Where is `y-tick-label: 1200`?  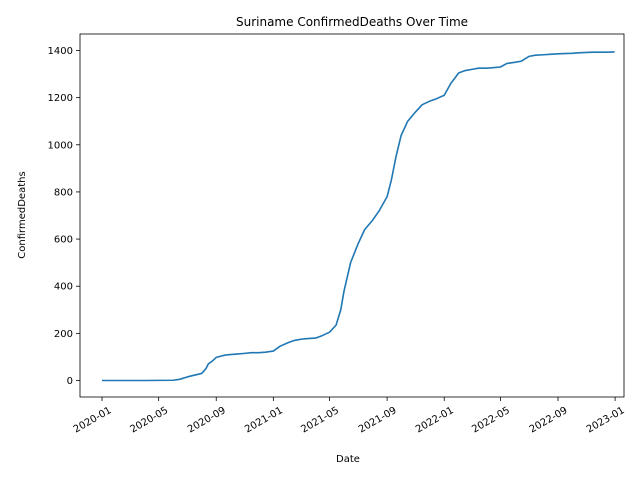
y-tick-label: 1200 is located at coordinates (60, 98).